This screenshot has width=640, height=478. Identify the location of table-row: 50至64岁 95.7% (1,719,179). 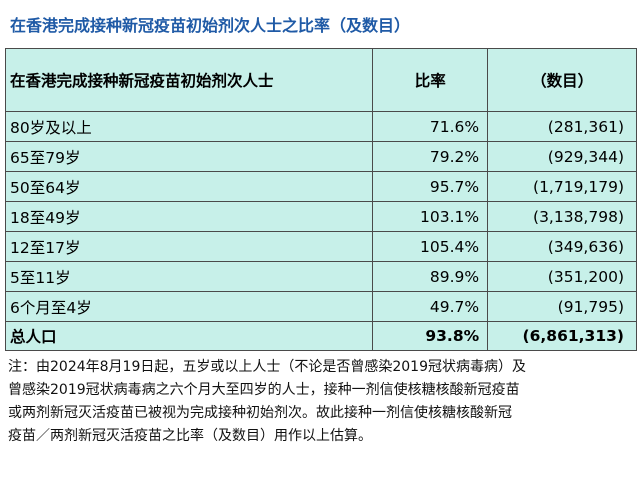
(320, 186).